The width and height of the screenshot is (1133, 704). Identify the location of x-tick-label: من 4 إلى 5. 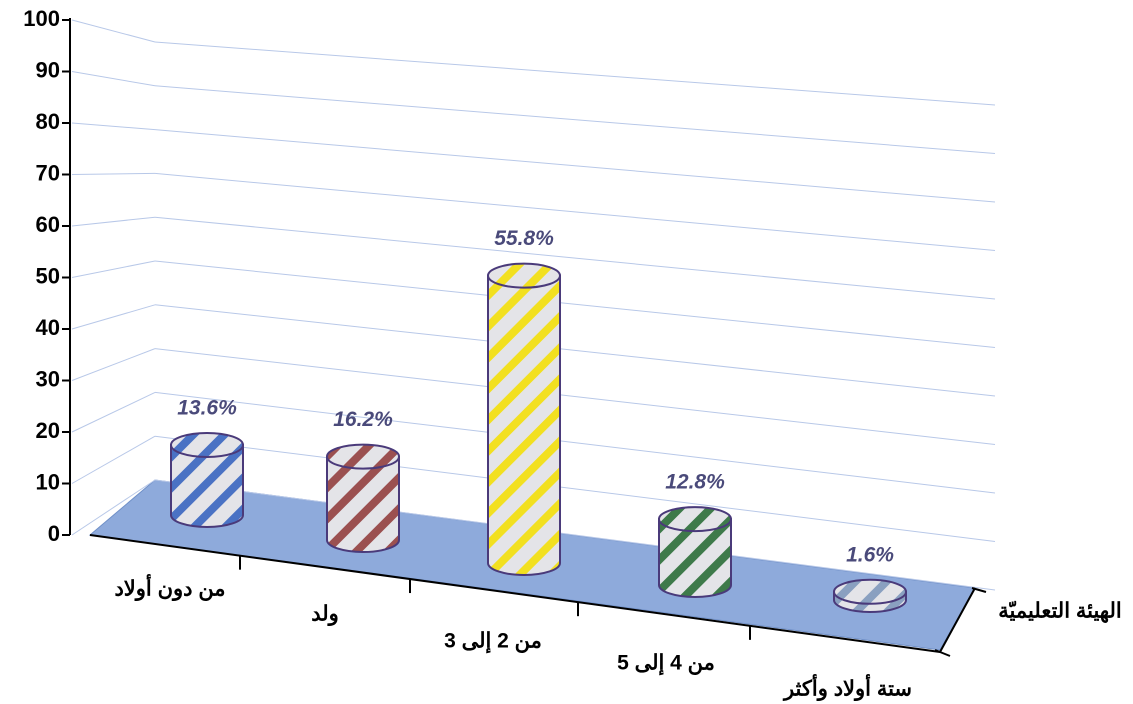
(666, 664).